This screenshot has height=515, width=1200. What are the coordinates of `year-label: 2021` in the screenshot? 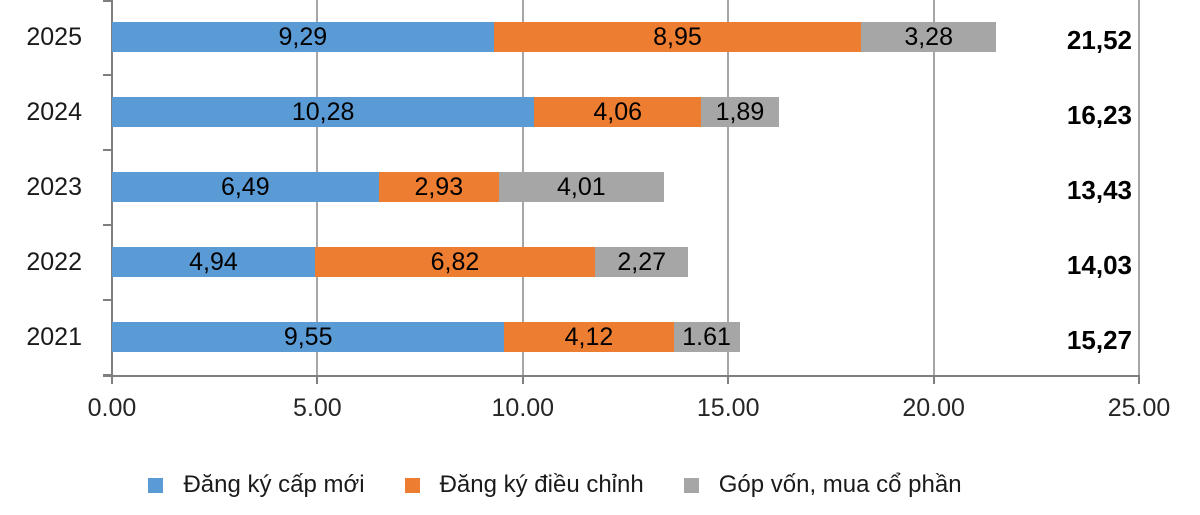 It's located at (54, 337).